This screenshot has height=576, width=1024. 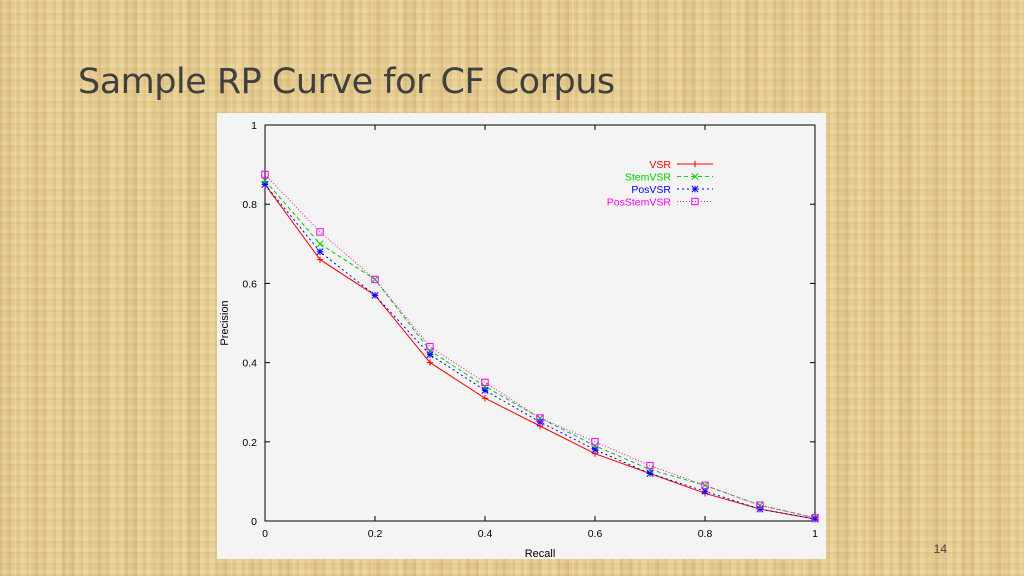 I want to click on x-axis-label: Recall, so click(x=540, y=553).